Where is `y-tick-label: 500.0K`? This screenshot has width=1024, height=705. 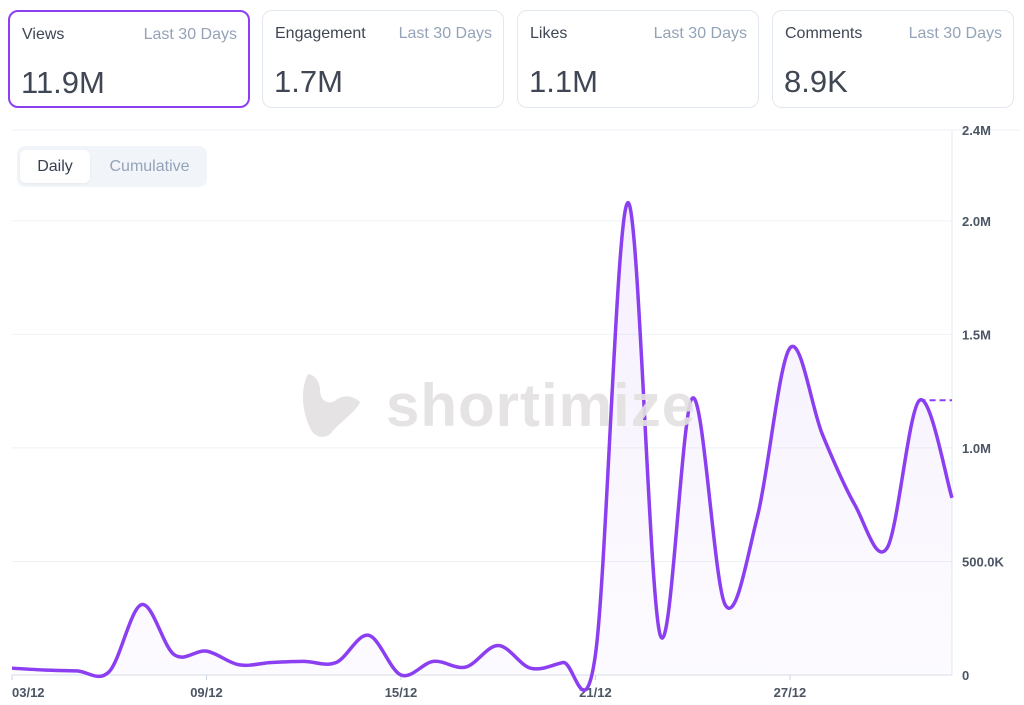 y-tick-label: 500.0K is located at coordinates (983, 561).